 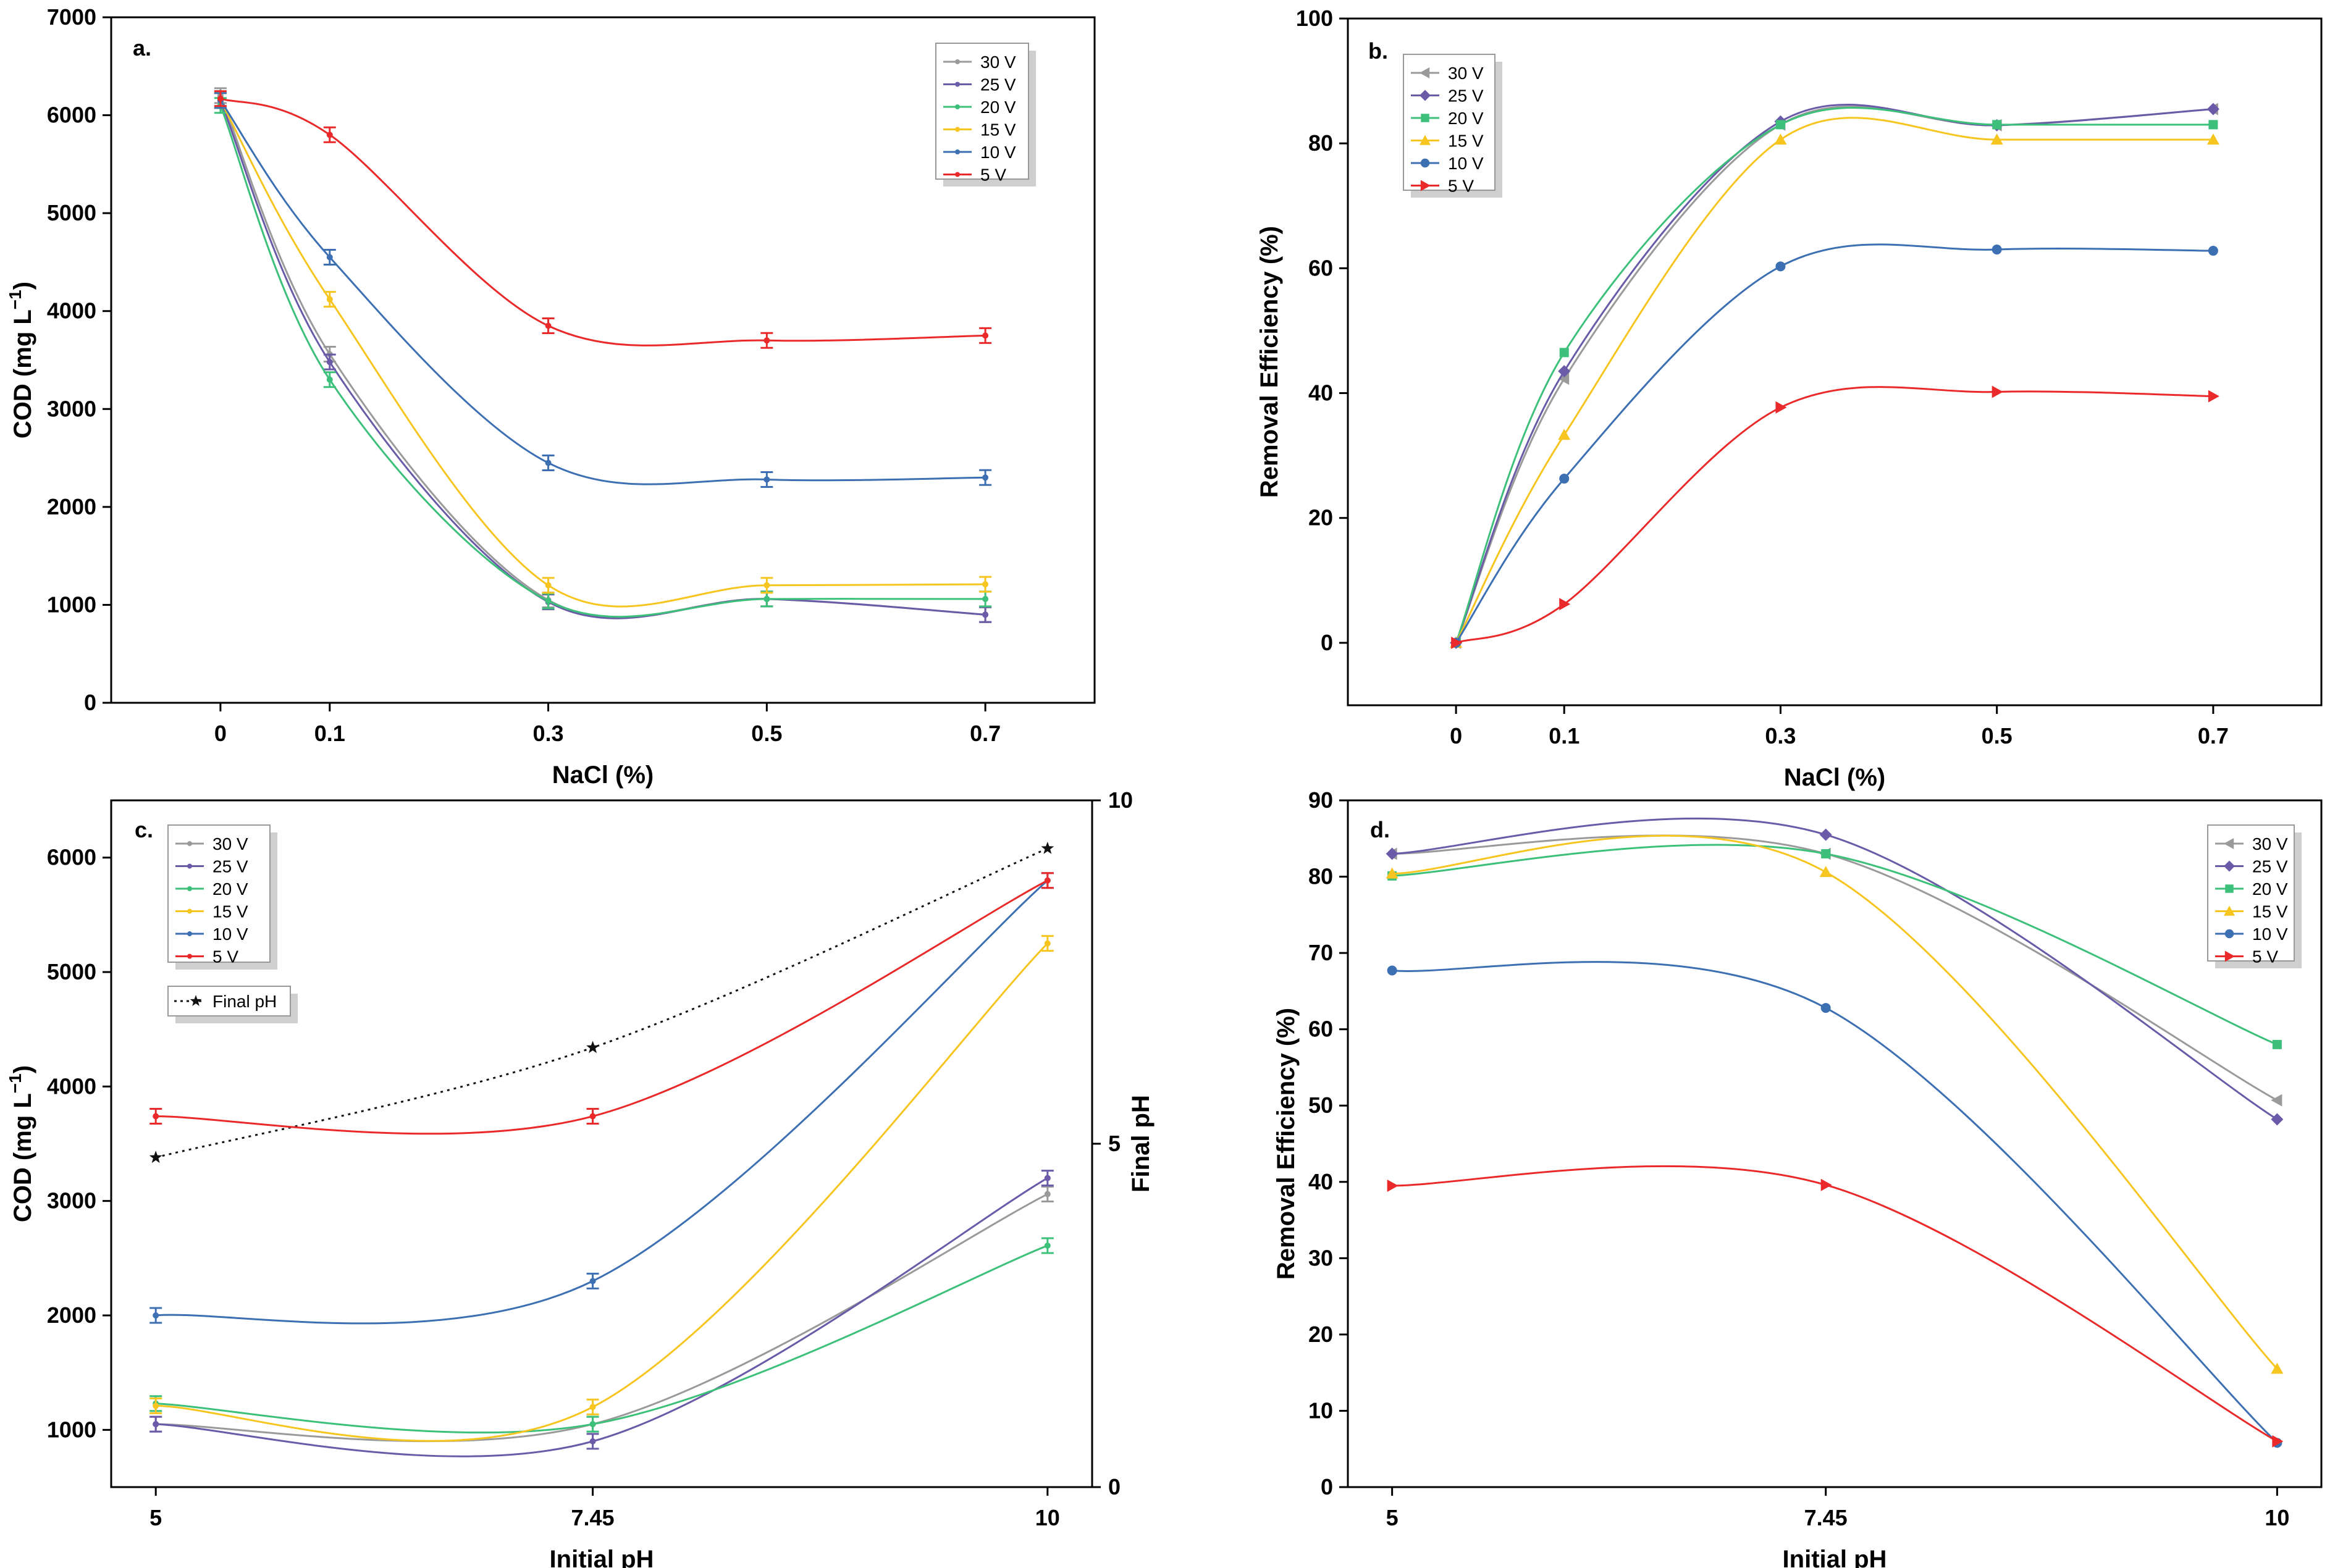 I want to click on series-line-5-v, so click(x=1835, y=1304).